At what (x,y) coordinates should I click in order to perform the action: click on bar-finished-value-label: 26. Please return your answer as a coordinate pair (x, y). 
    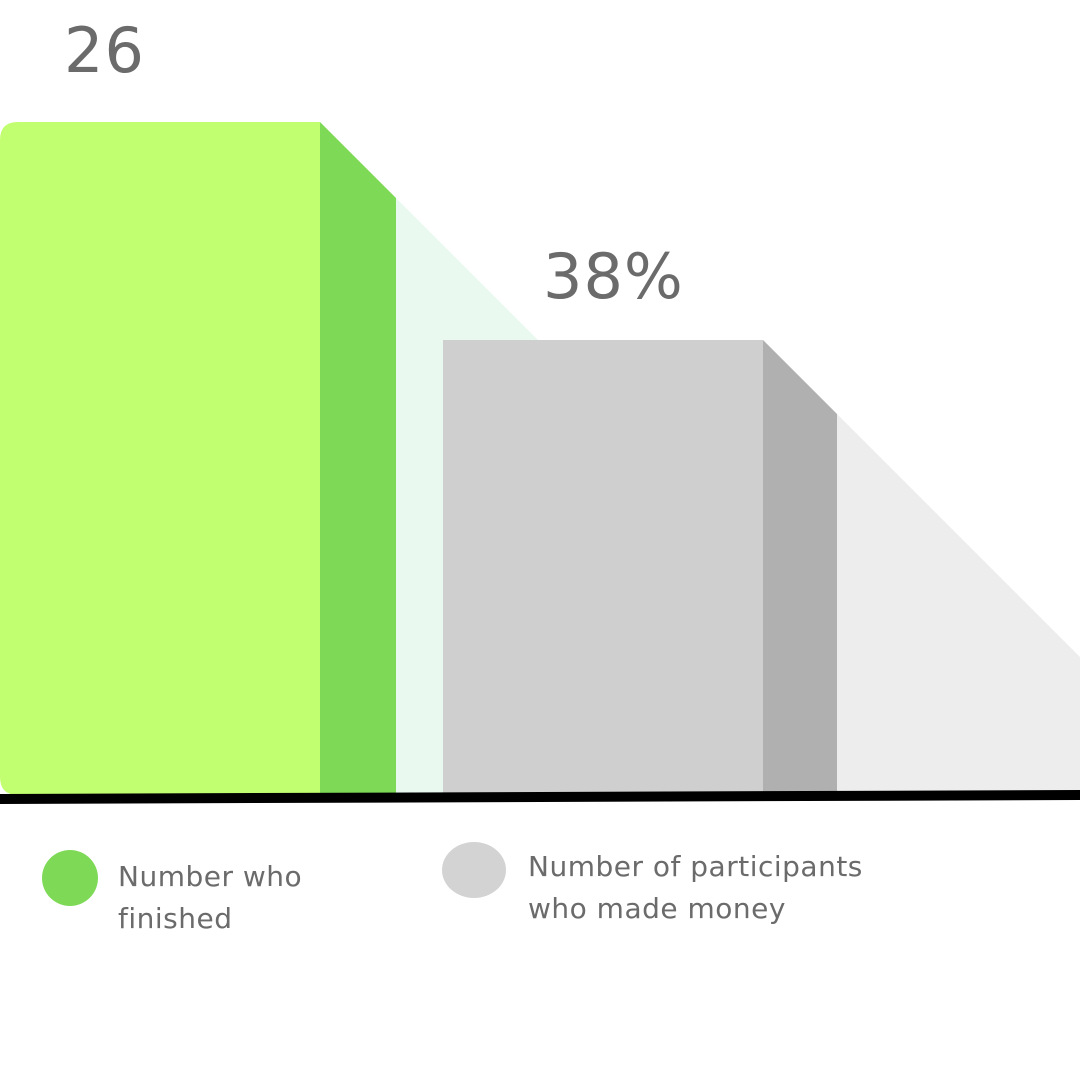
    Looking at the image, I should click on (104, 50).